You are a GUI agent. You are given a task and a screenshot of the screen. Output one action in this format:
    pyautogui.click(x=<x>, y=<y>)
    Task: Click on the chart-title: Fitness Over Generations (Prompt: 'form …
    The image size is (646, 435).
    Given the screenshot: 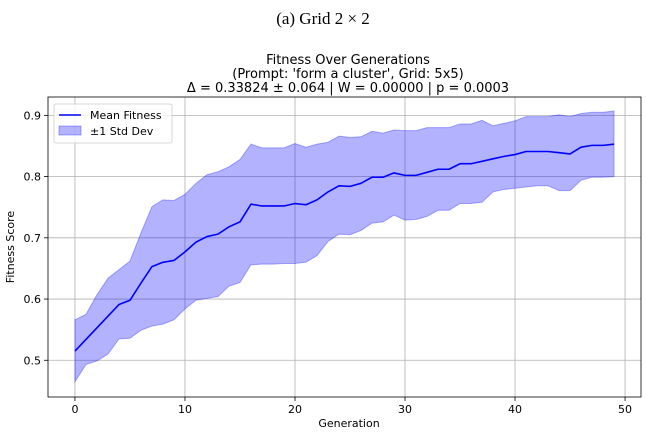 What is the action you would take?
    pyautogui.click(x=348, y=74)
    